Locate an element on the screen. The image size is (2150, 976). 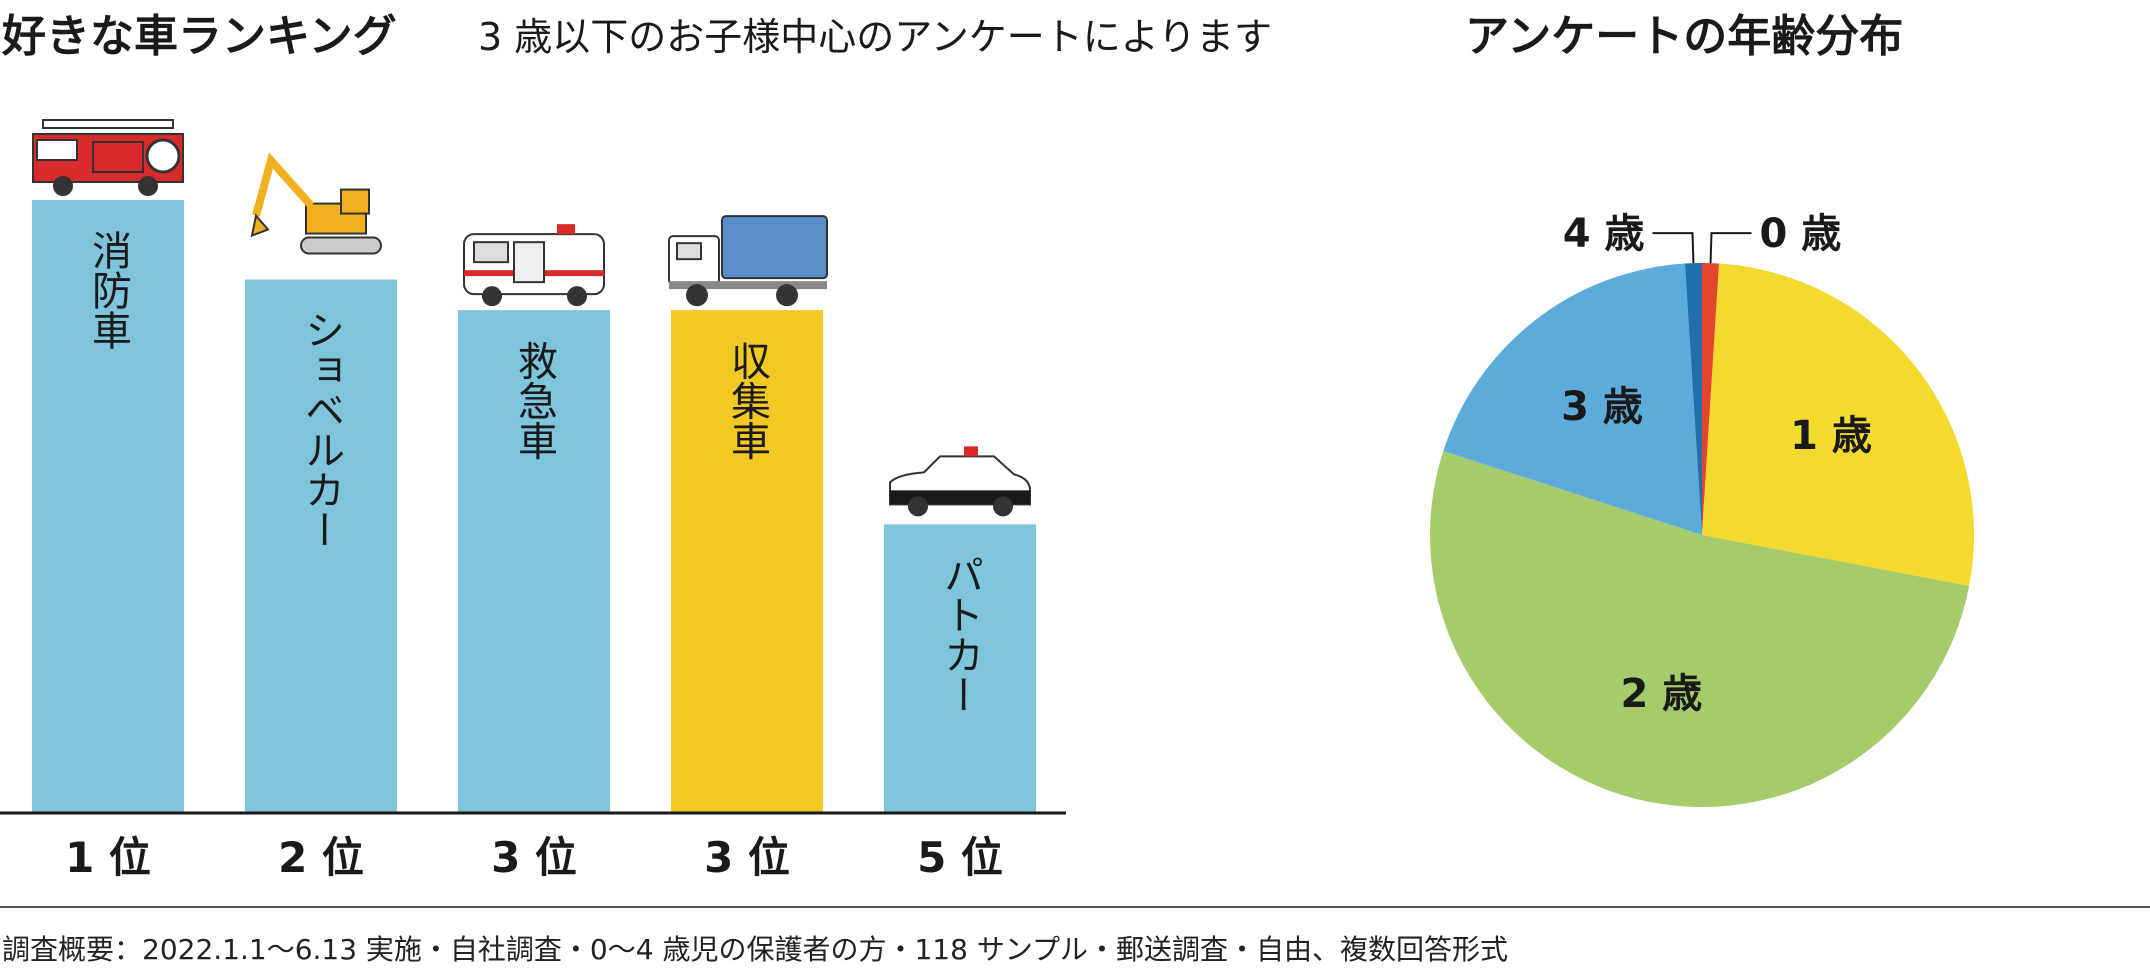
bar-group: 救急車 3 位 is located at coordinates (534, 553).